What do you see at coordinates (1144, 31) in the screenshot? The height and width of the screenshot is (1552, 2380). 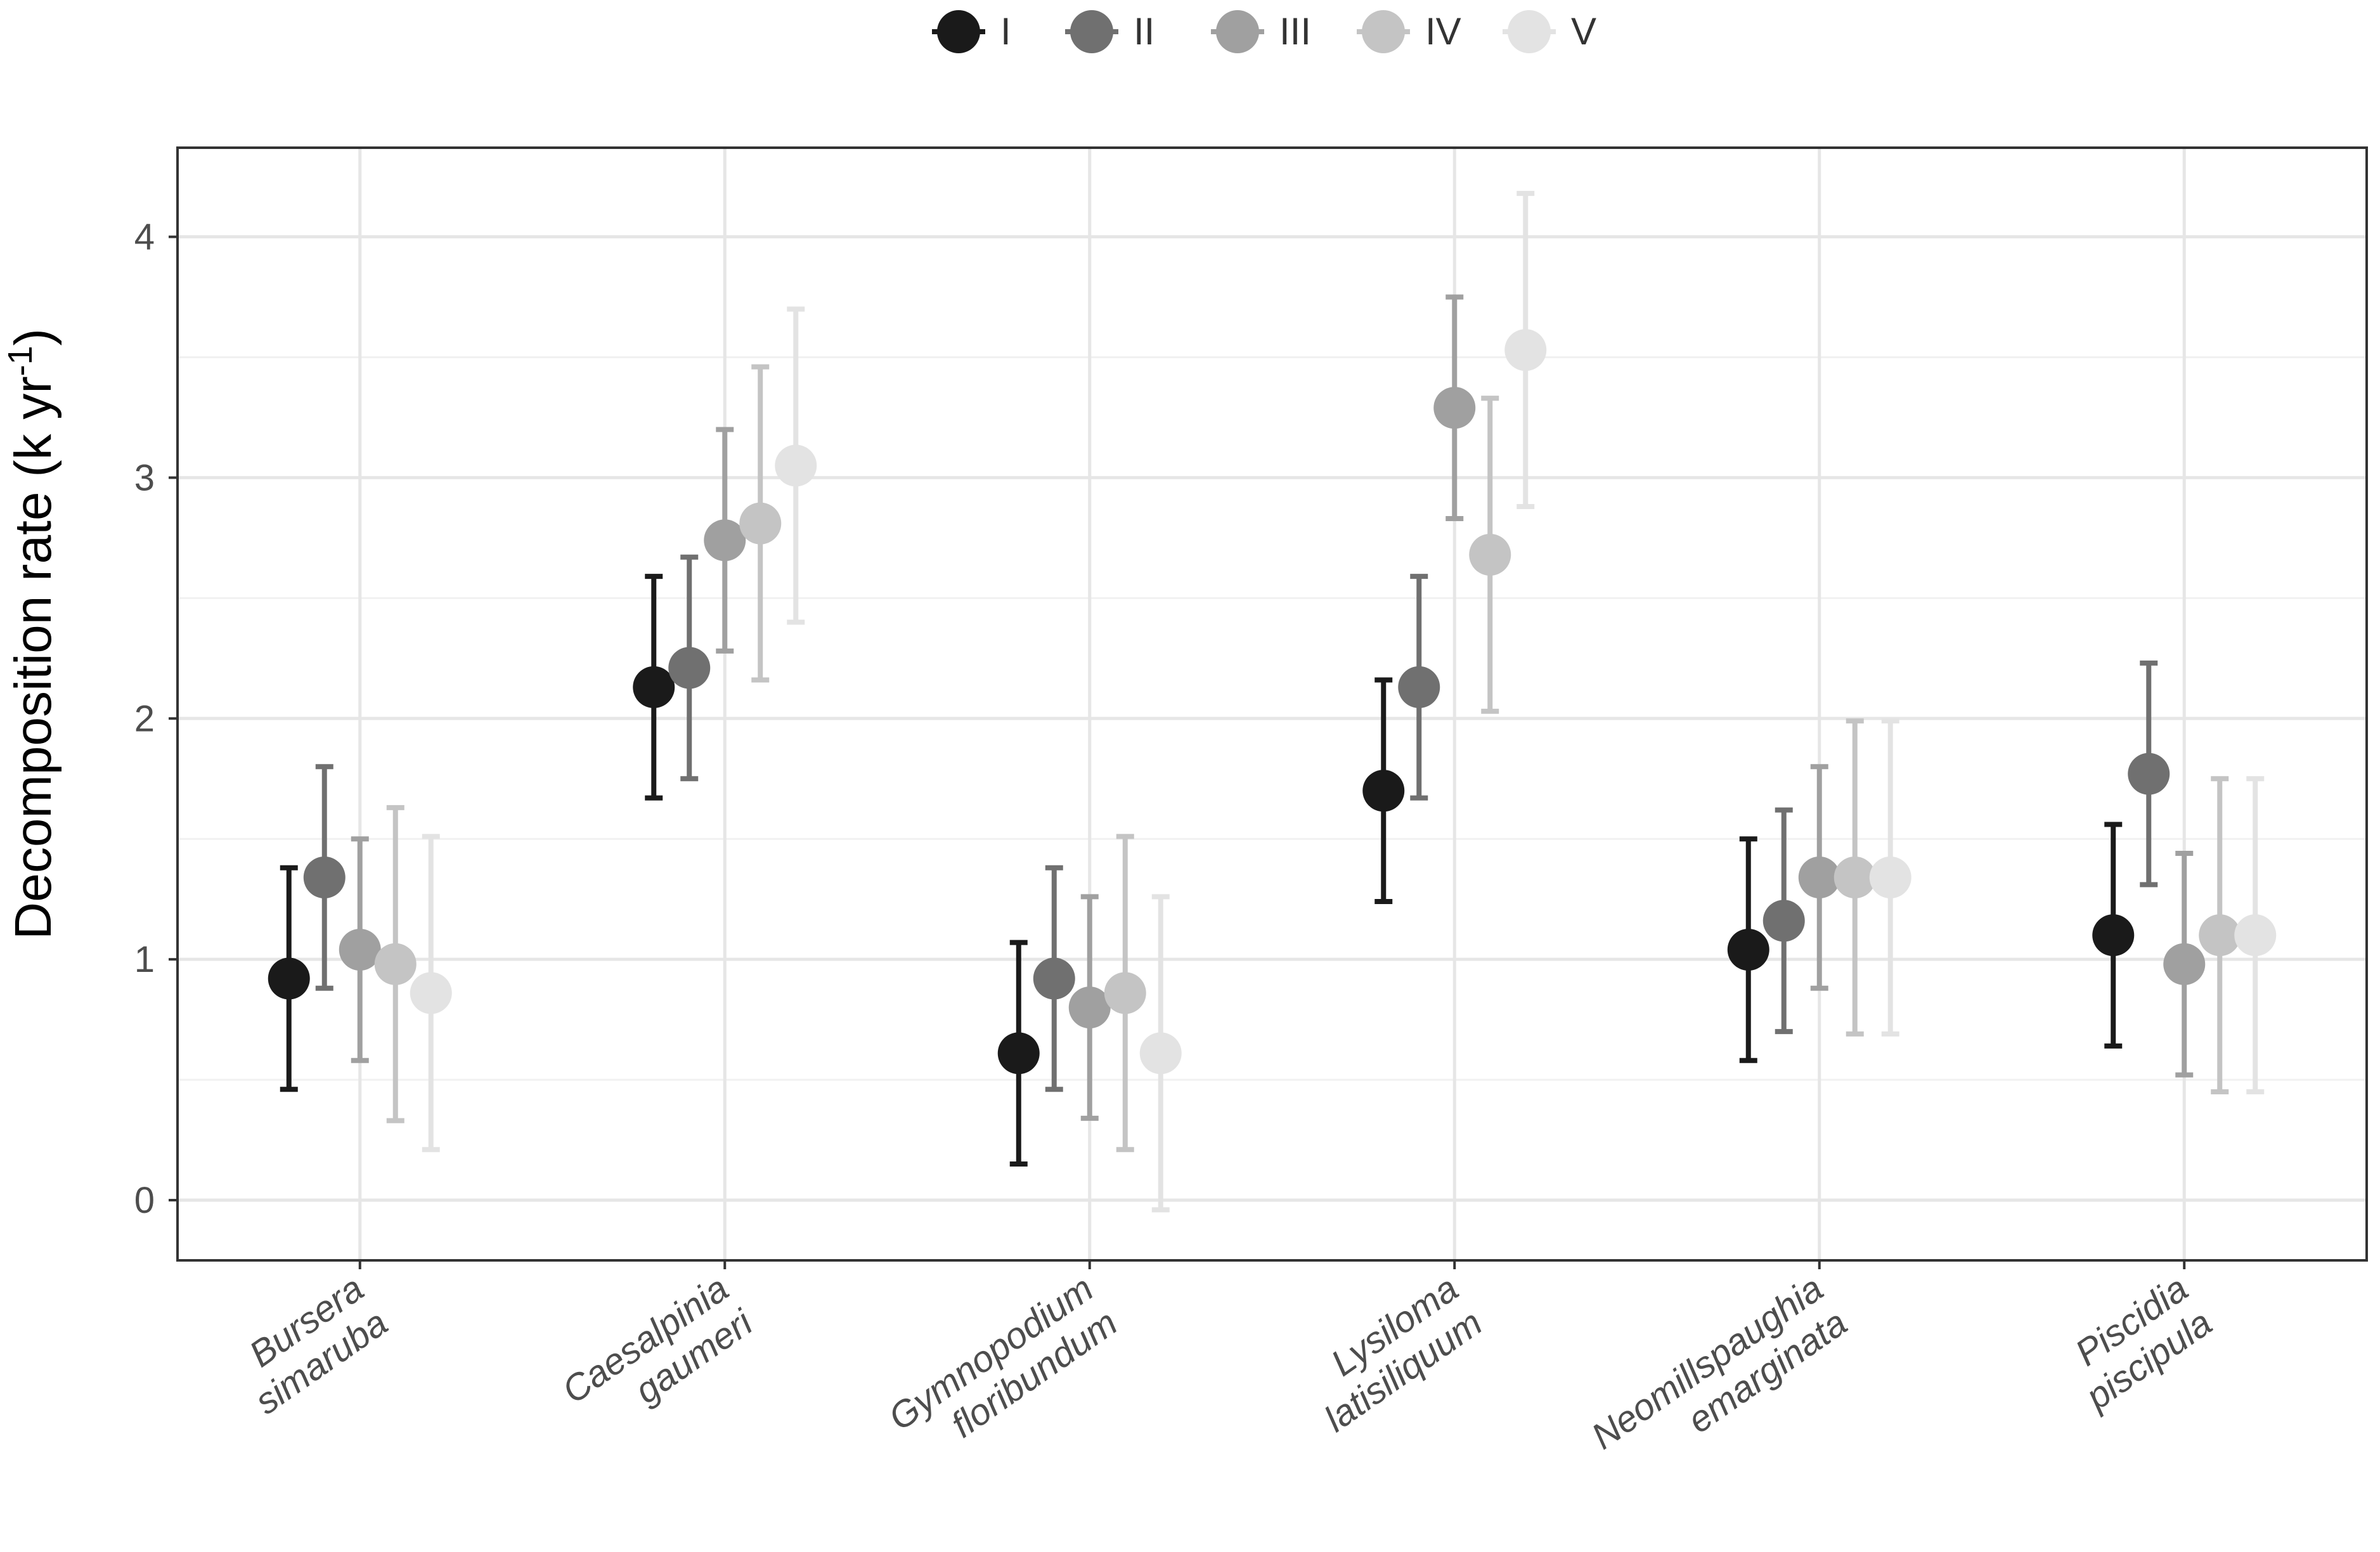 I see `legend-label: II` at bounding box center [1144, 31].